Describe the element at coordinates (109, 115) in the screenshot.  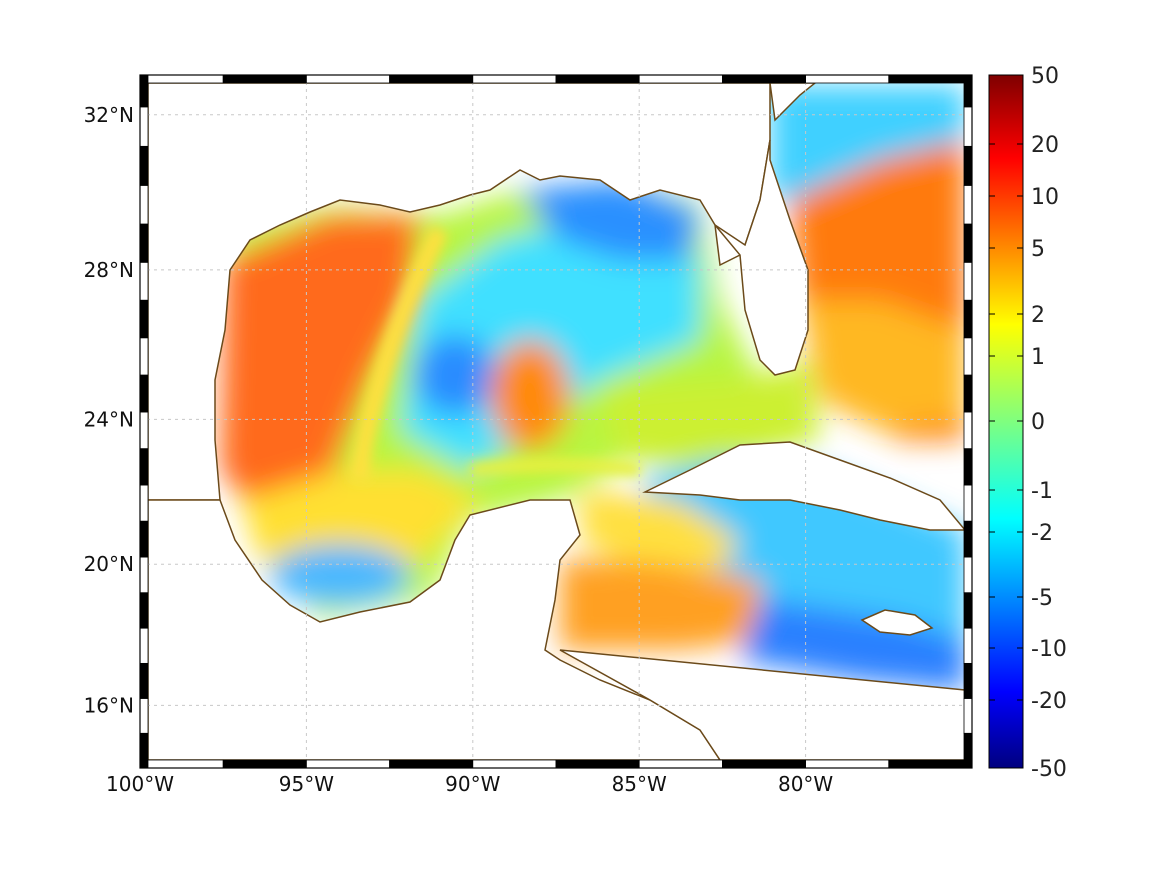
I see `y-tick-label: 32°N` at that location.